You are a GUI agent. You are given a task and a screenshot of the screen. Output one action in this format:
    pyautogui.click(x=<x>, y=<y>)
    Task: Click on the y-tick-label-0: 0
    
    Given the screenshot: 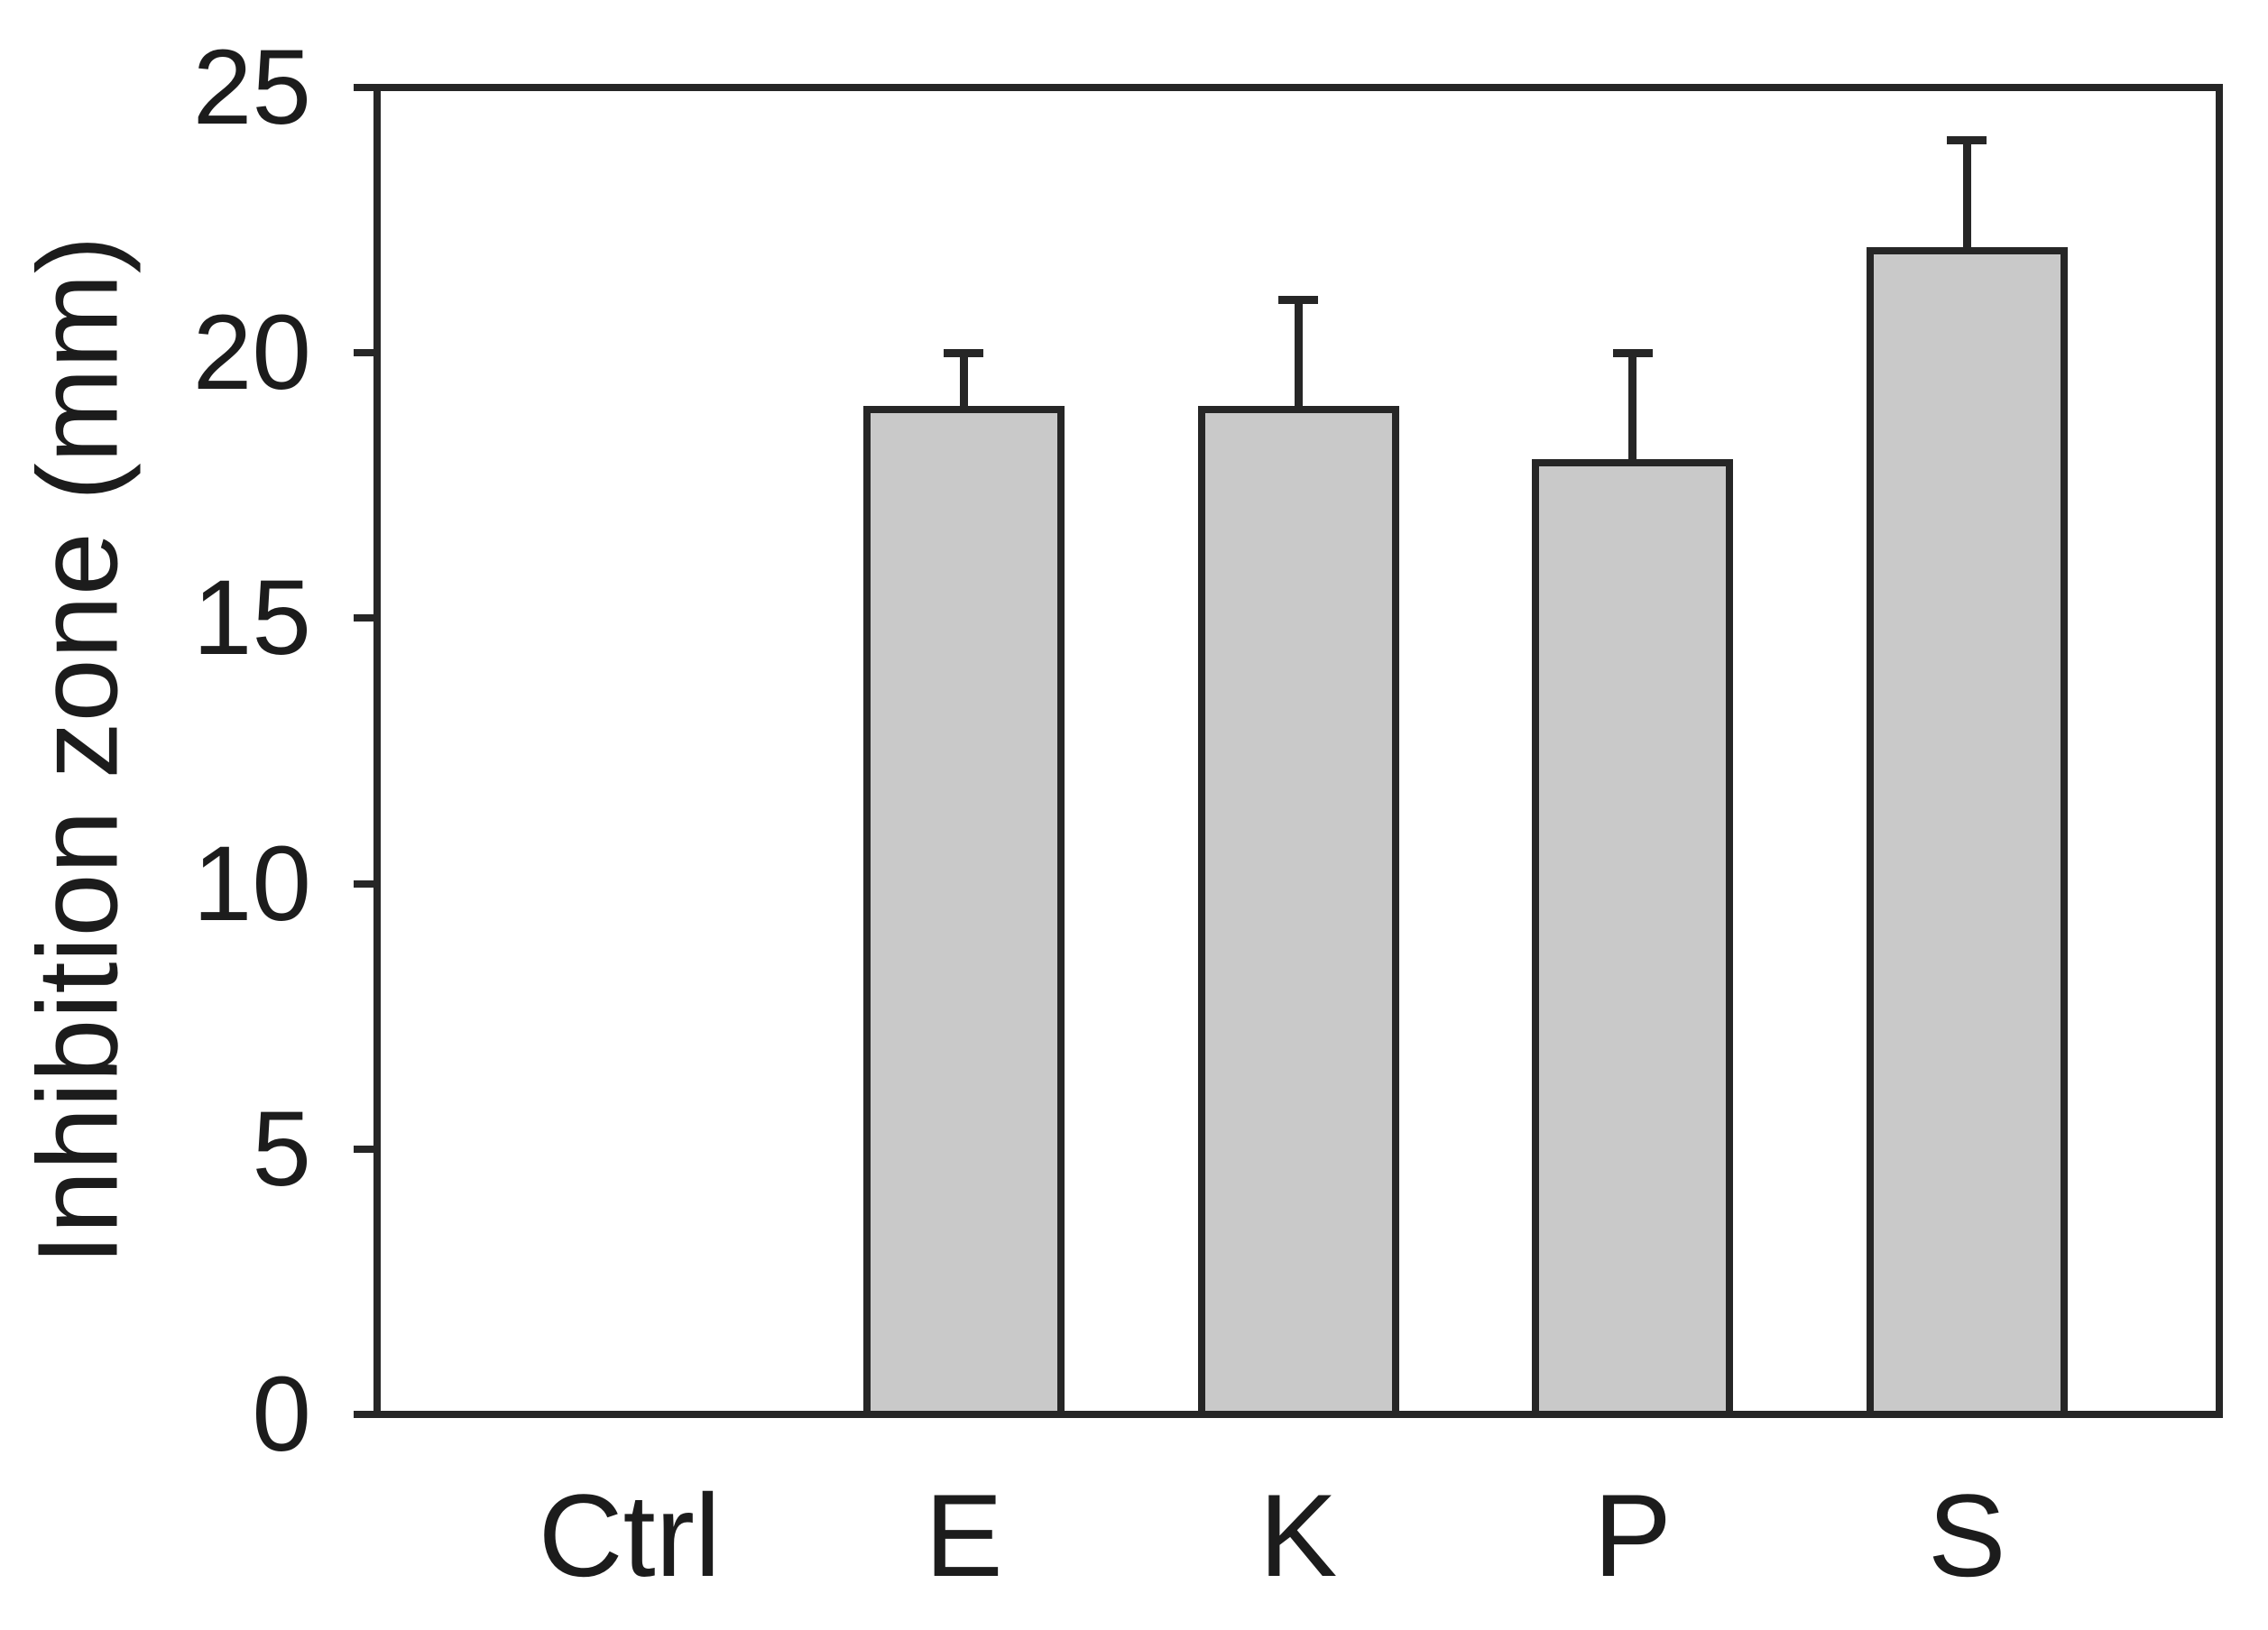 What is the action you would take?
    pyautogui.click(x=281, y=1414)
    